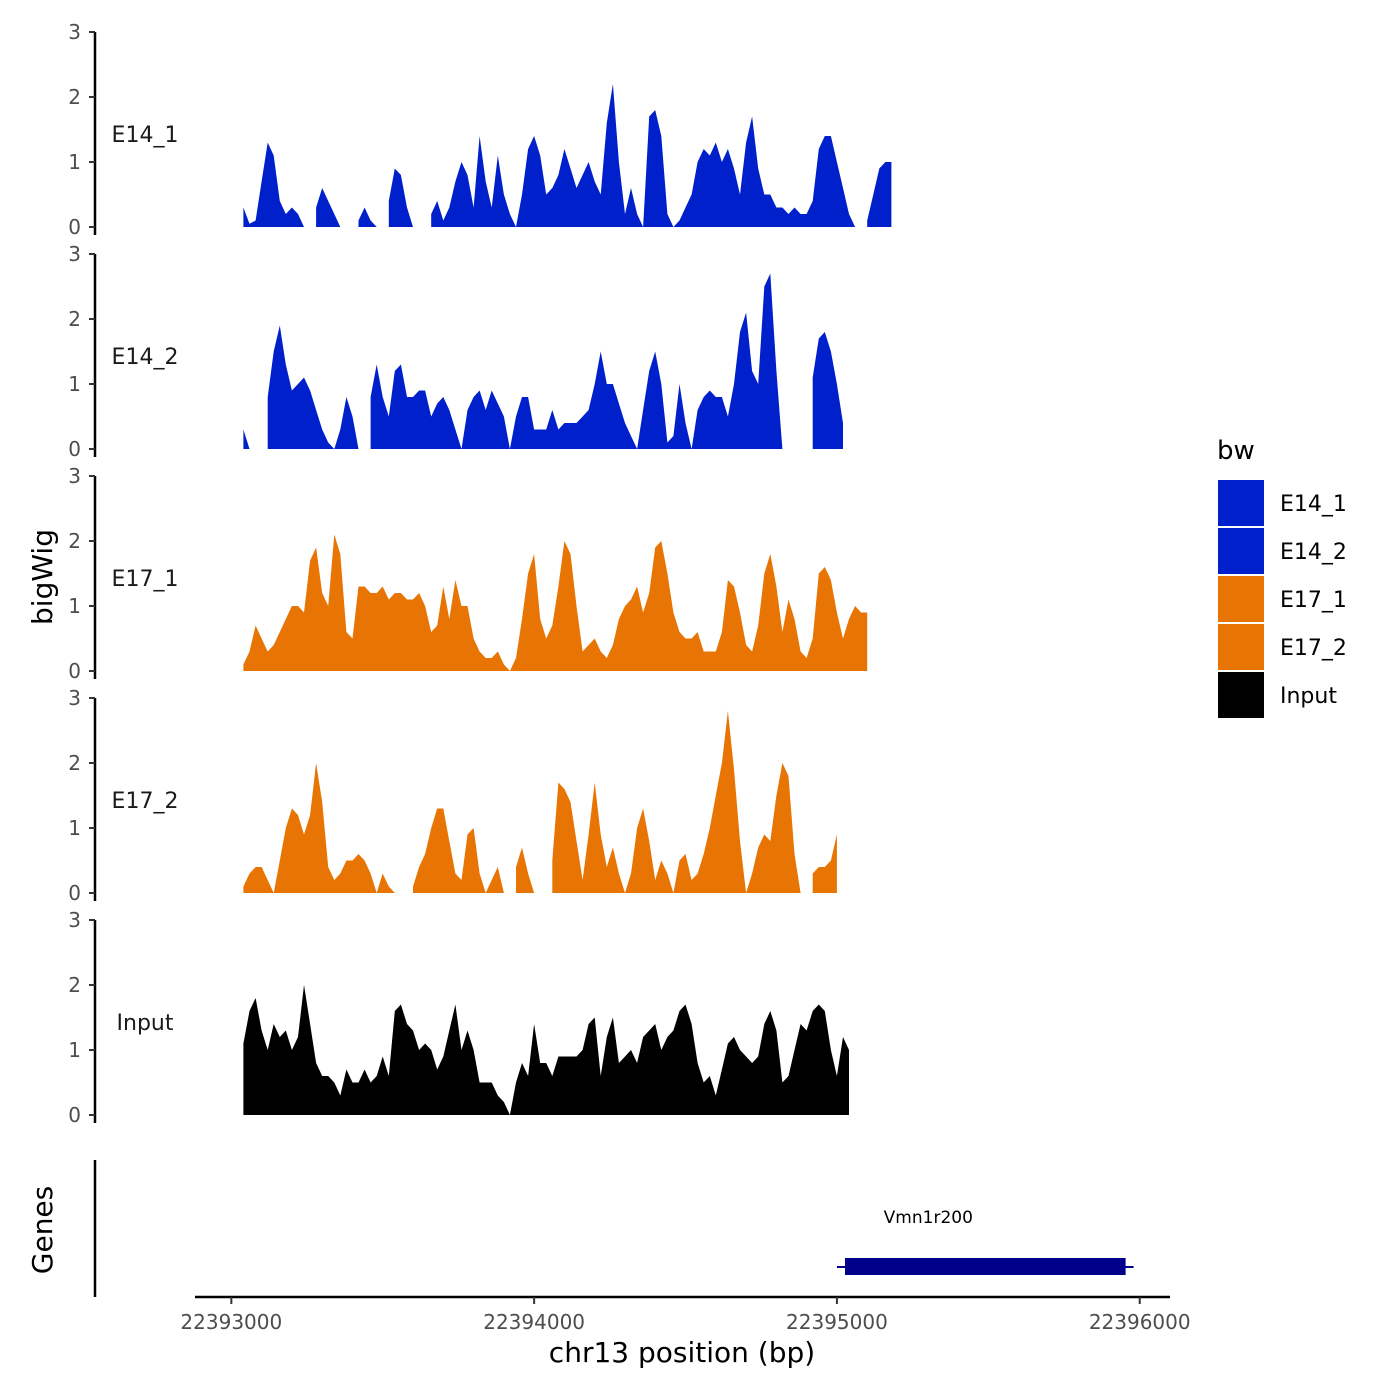  What do you see at coordinates (685, 1314) in the screenshot?
I see `x-axis: 22393000 22394000 22395000 22396000` at bounding box center [685, 1314].